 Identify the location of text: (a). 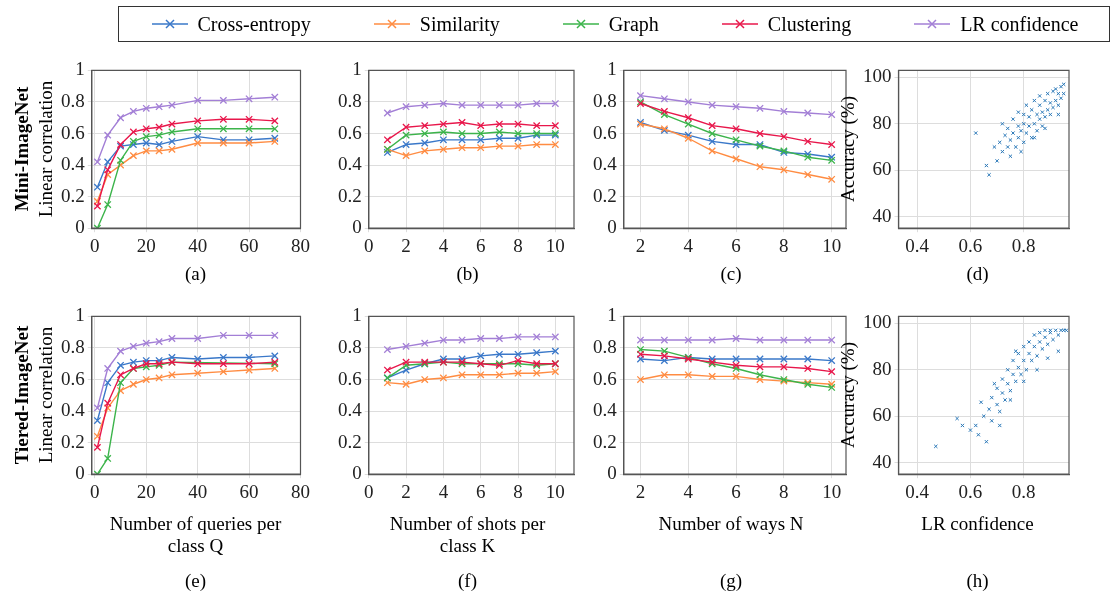
(195, 274).